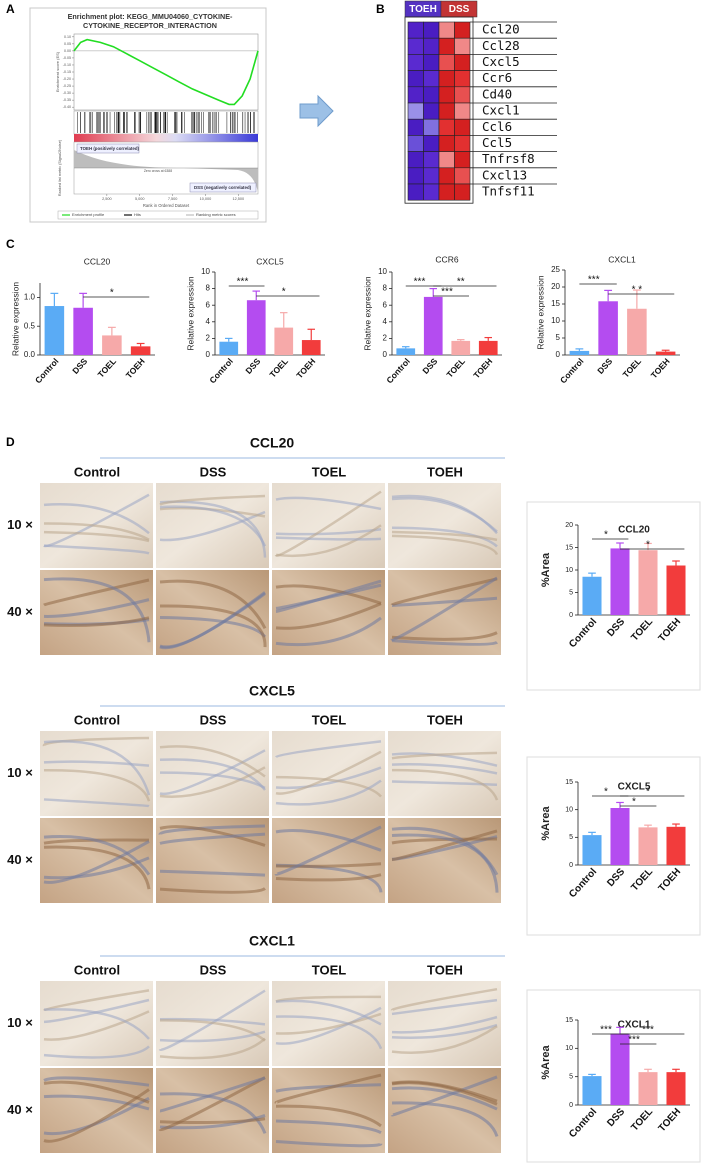 The image size is (709, 1169). What do you see at coordinates (461, 282) in the screenshot?
I see `significance-label: **` at bounding box center [461, 282].